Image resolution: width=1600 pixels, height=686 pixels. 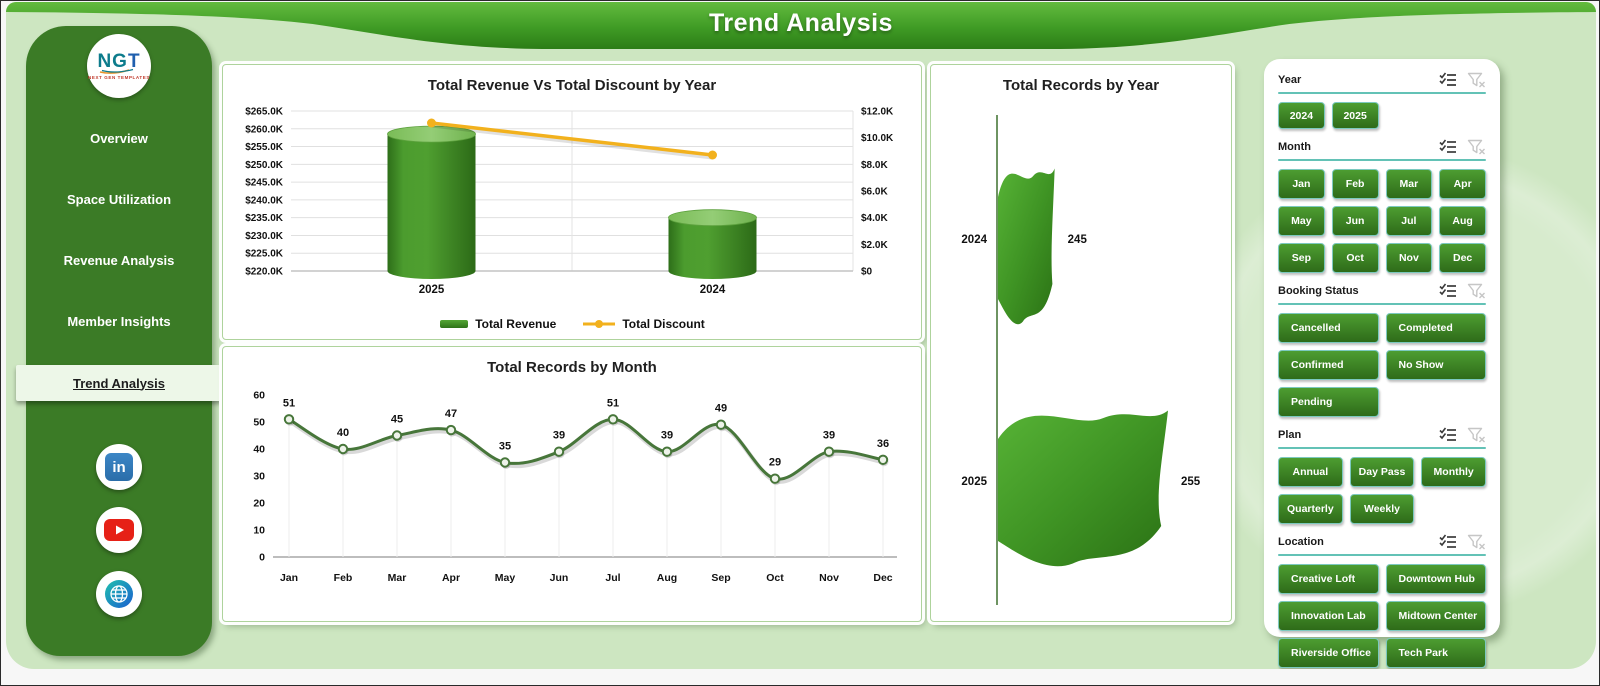 What do you see at coordinates (1462, 258) in the screenshot?
I see `slicer-option-month-dec: Dec` at bounding box center [1462, 258].